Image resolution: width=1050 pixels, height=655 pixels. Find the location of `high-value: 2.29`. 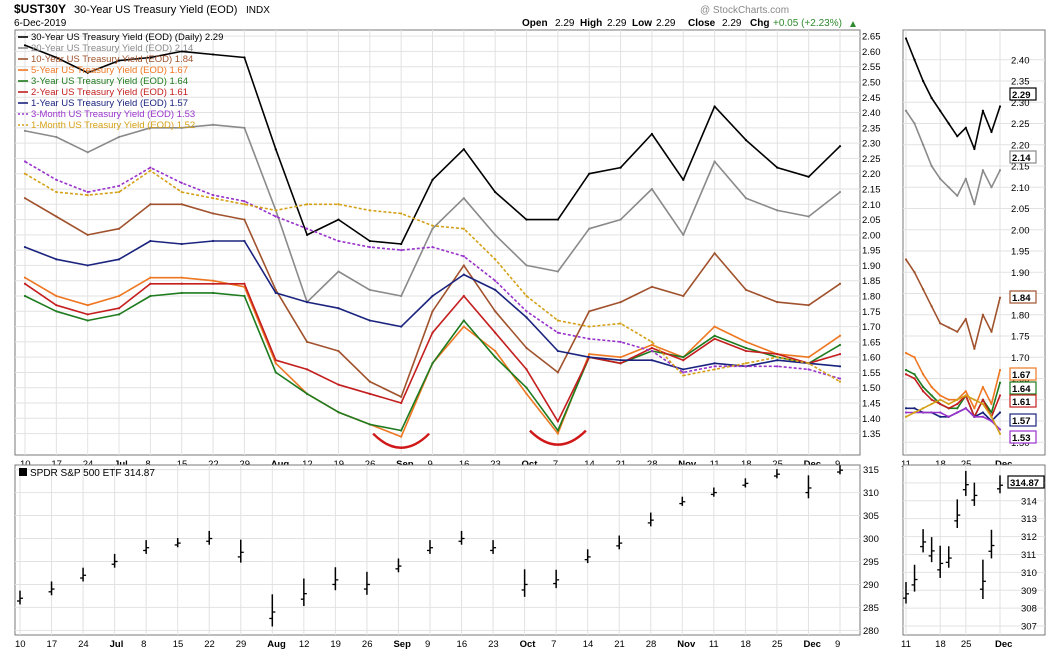

high-value: 2.29 is located at coordinates (617, 23).